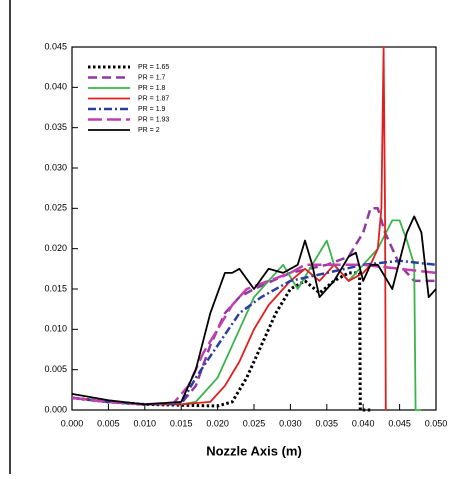 The height and width of the screenshot is (479, 474). Describe the element at coordinates (290, 423) in the screenshot. I see `x-tick-label: 0.030` at that location.